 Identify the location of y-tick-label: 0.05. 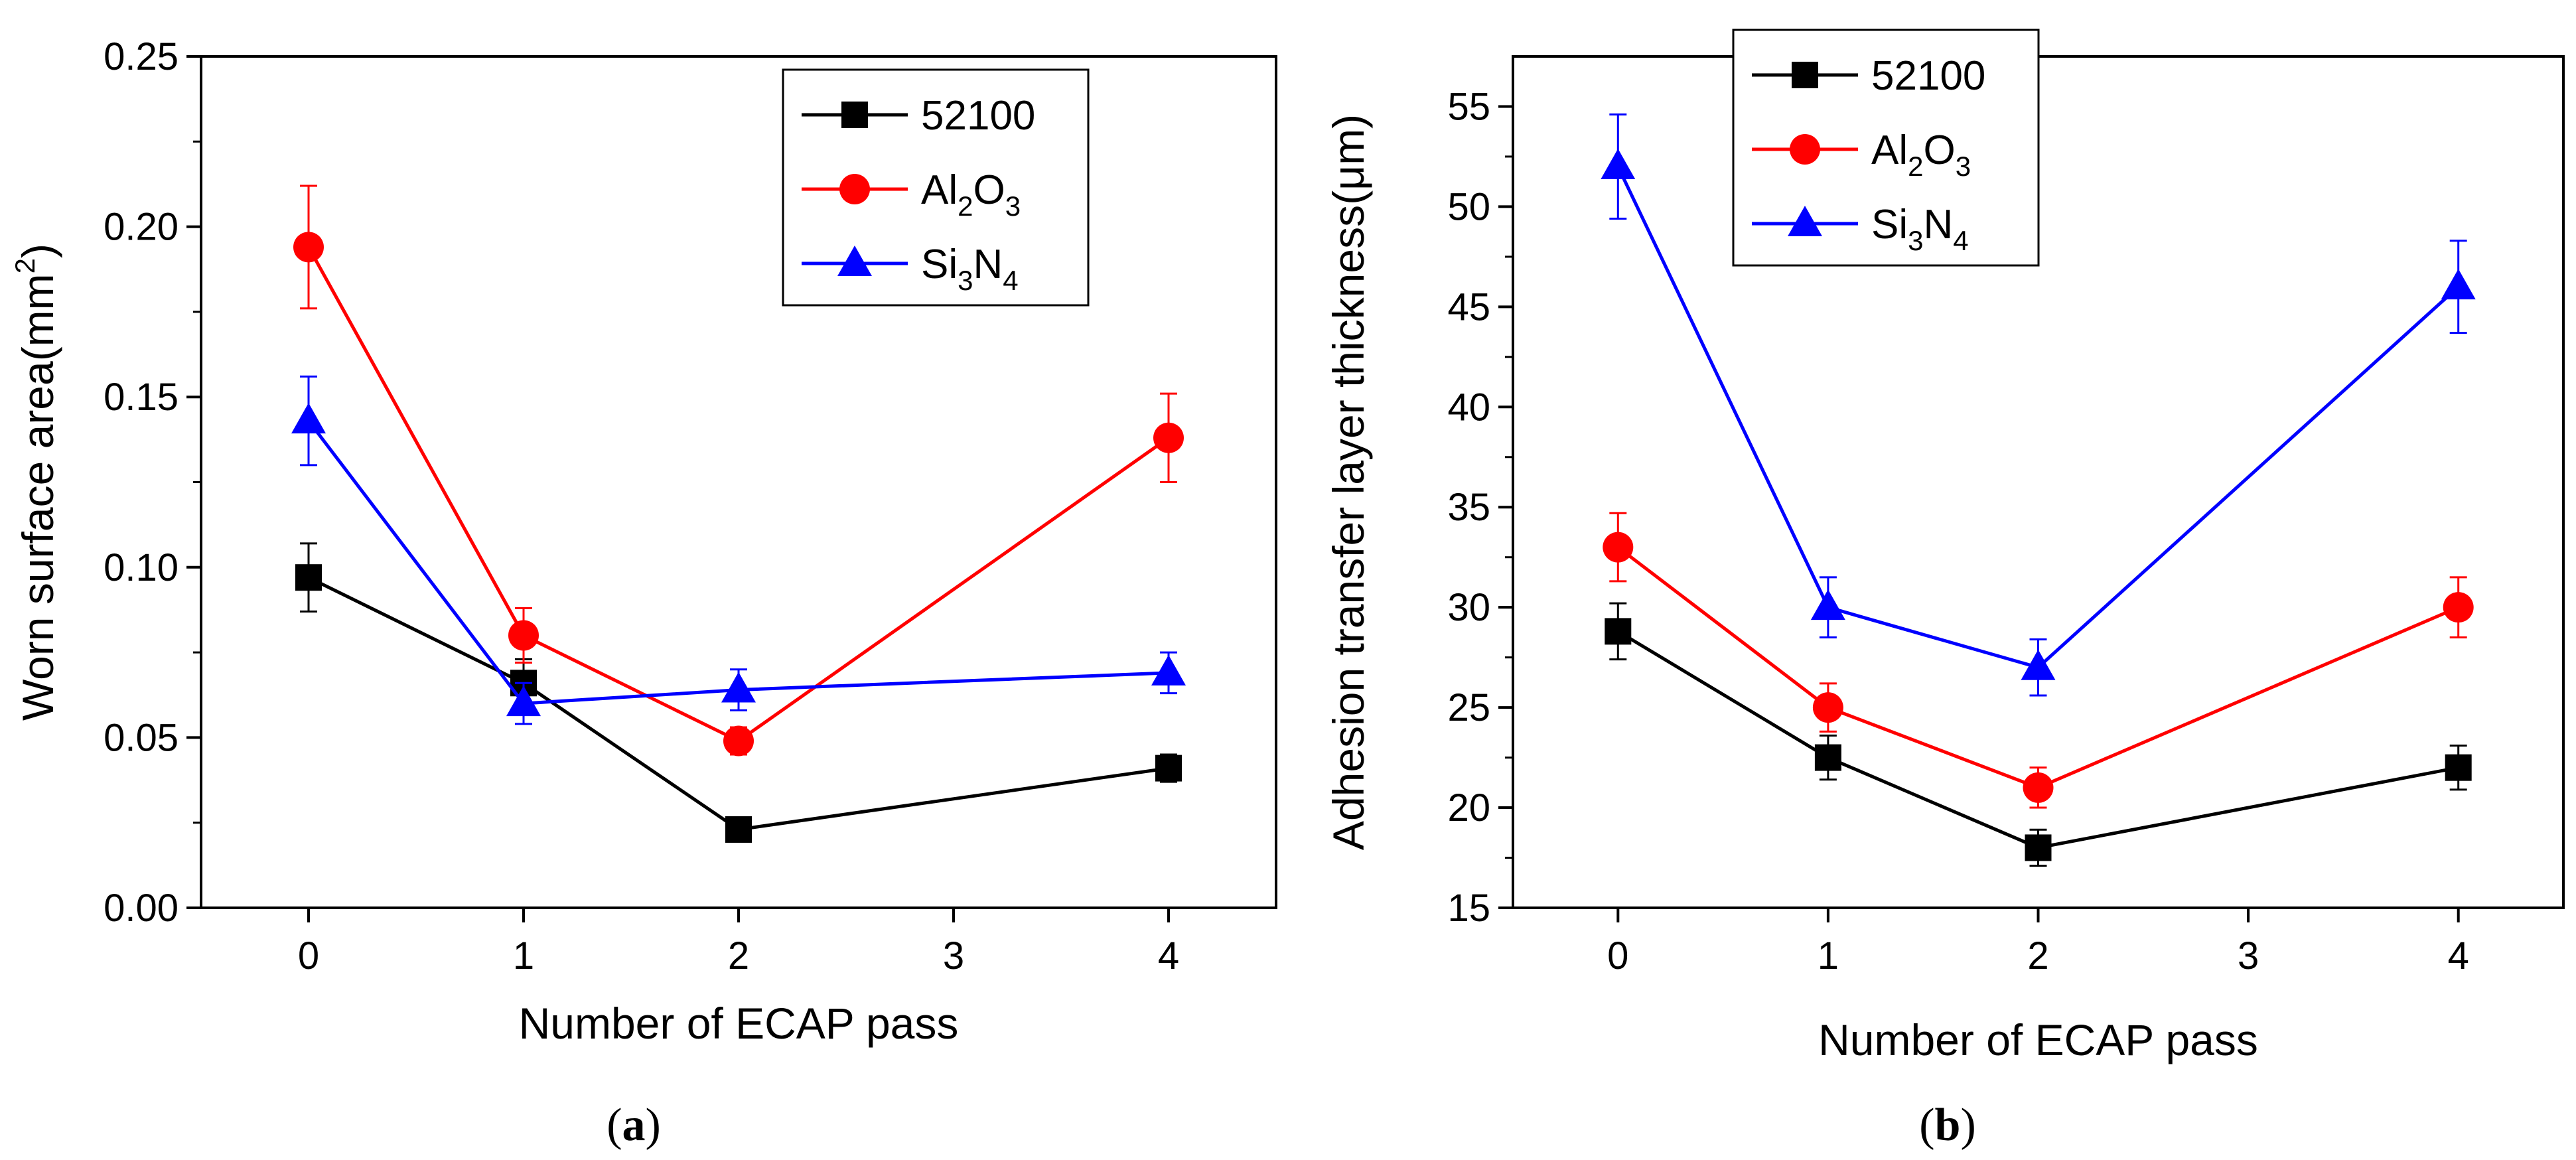
(141, 737).